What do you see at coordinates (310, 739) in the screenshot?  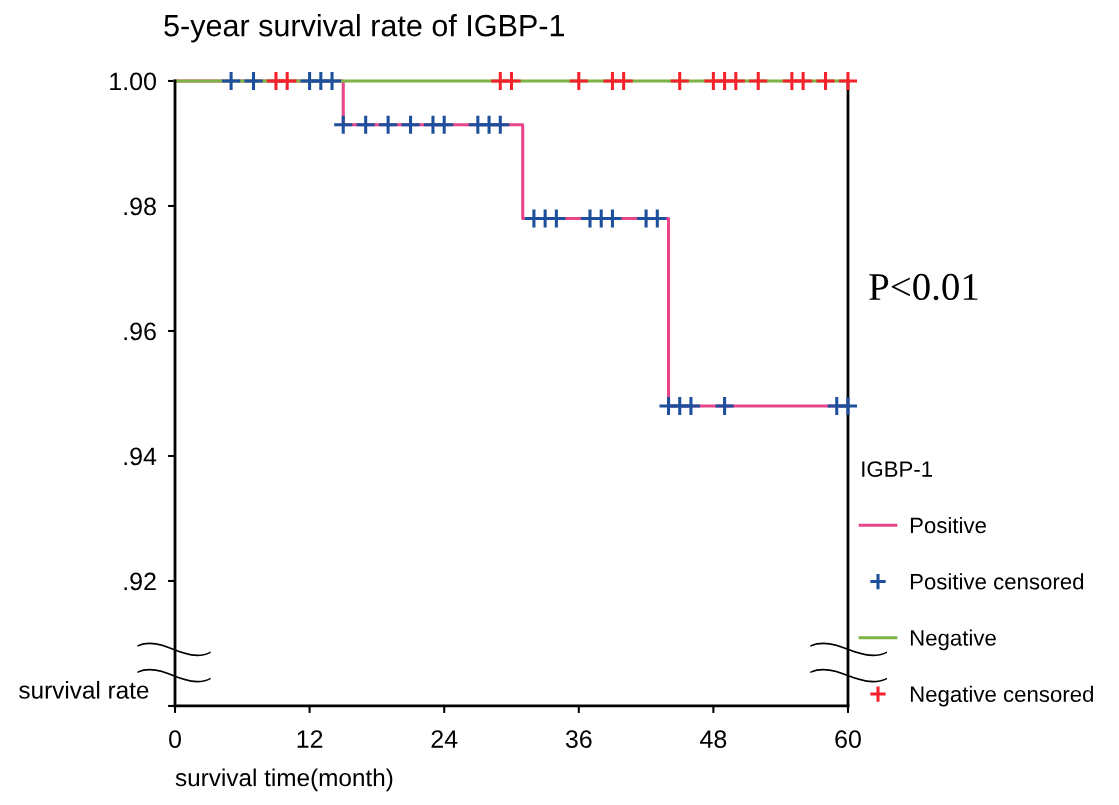 I see `x-tick-label: 12` at bounding box center [310, 739].